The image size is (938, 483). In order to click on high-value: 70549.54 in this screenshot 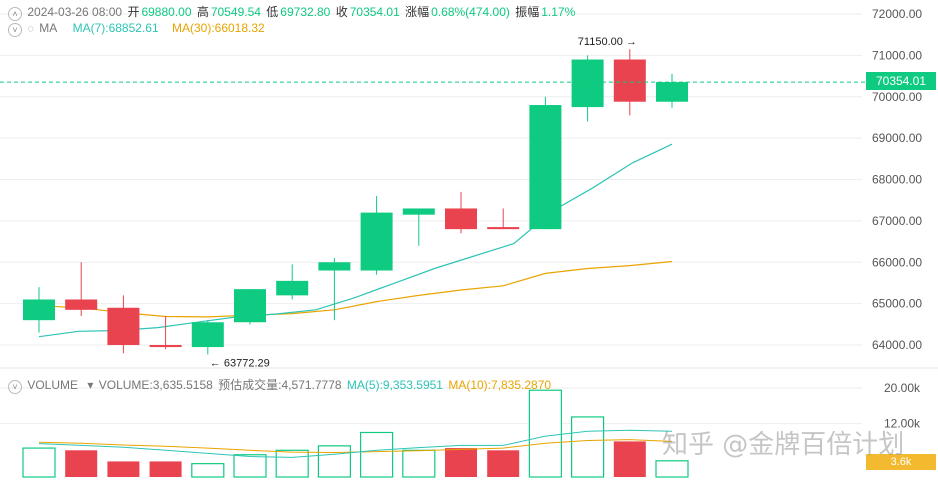, I will do `click(235, 12)`.